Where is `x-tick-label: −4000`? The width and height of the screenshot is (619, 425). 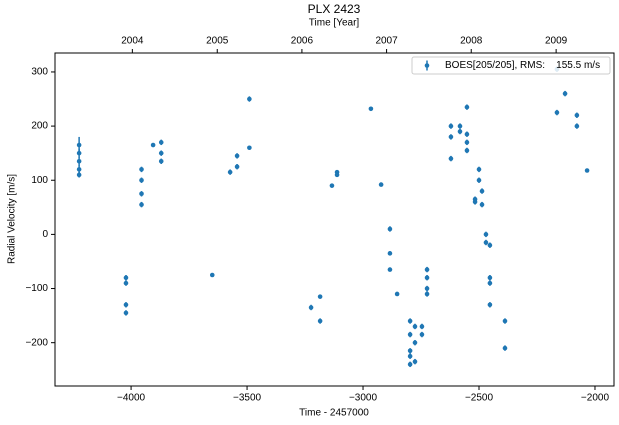 x-tick-label: −4000 is located at coordinates (131, 398).